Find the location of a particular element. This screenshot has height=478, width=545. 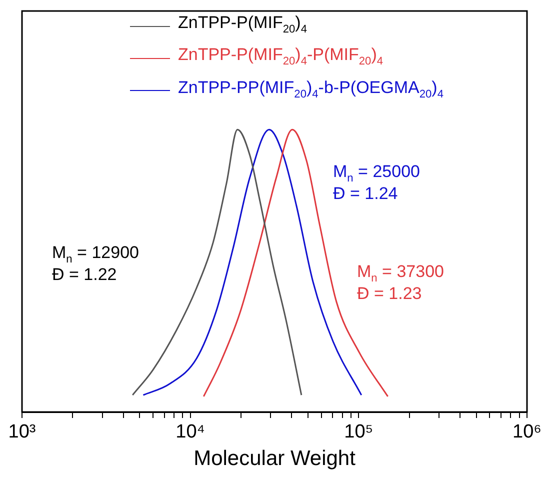

annotation: M$_{n}$ = 12900 is located at coordinates (95, 254).